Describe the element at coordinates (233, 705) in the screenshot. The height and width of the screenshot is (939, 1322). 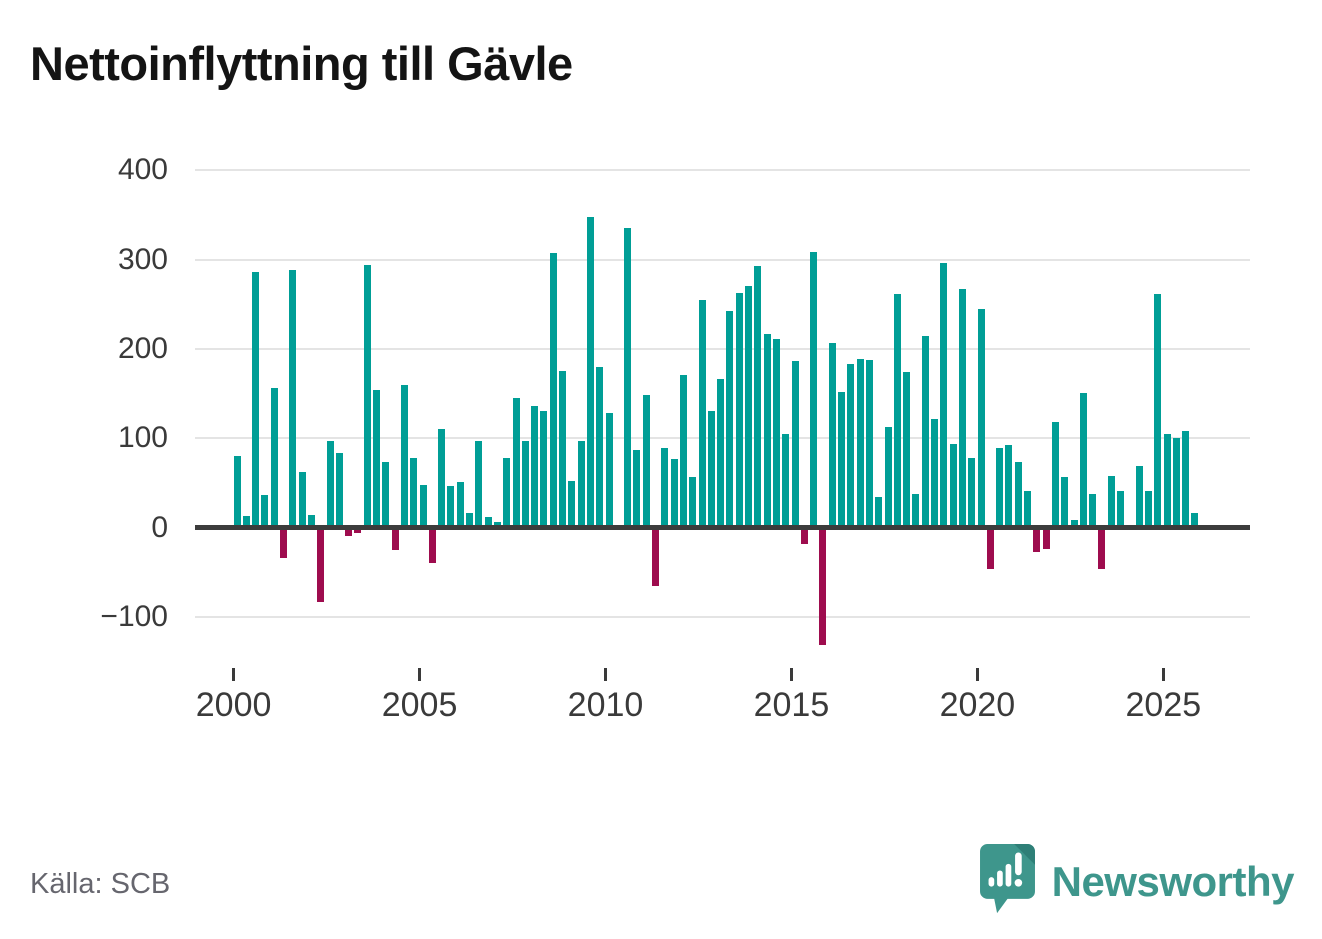
I see `x-axis-tick-label: 2000` at that location.